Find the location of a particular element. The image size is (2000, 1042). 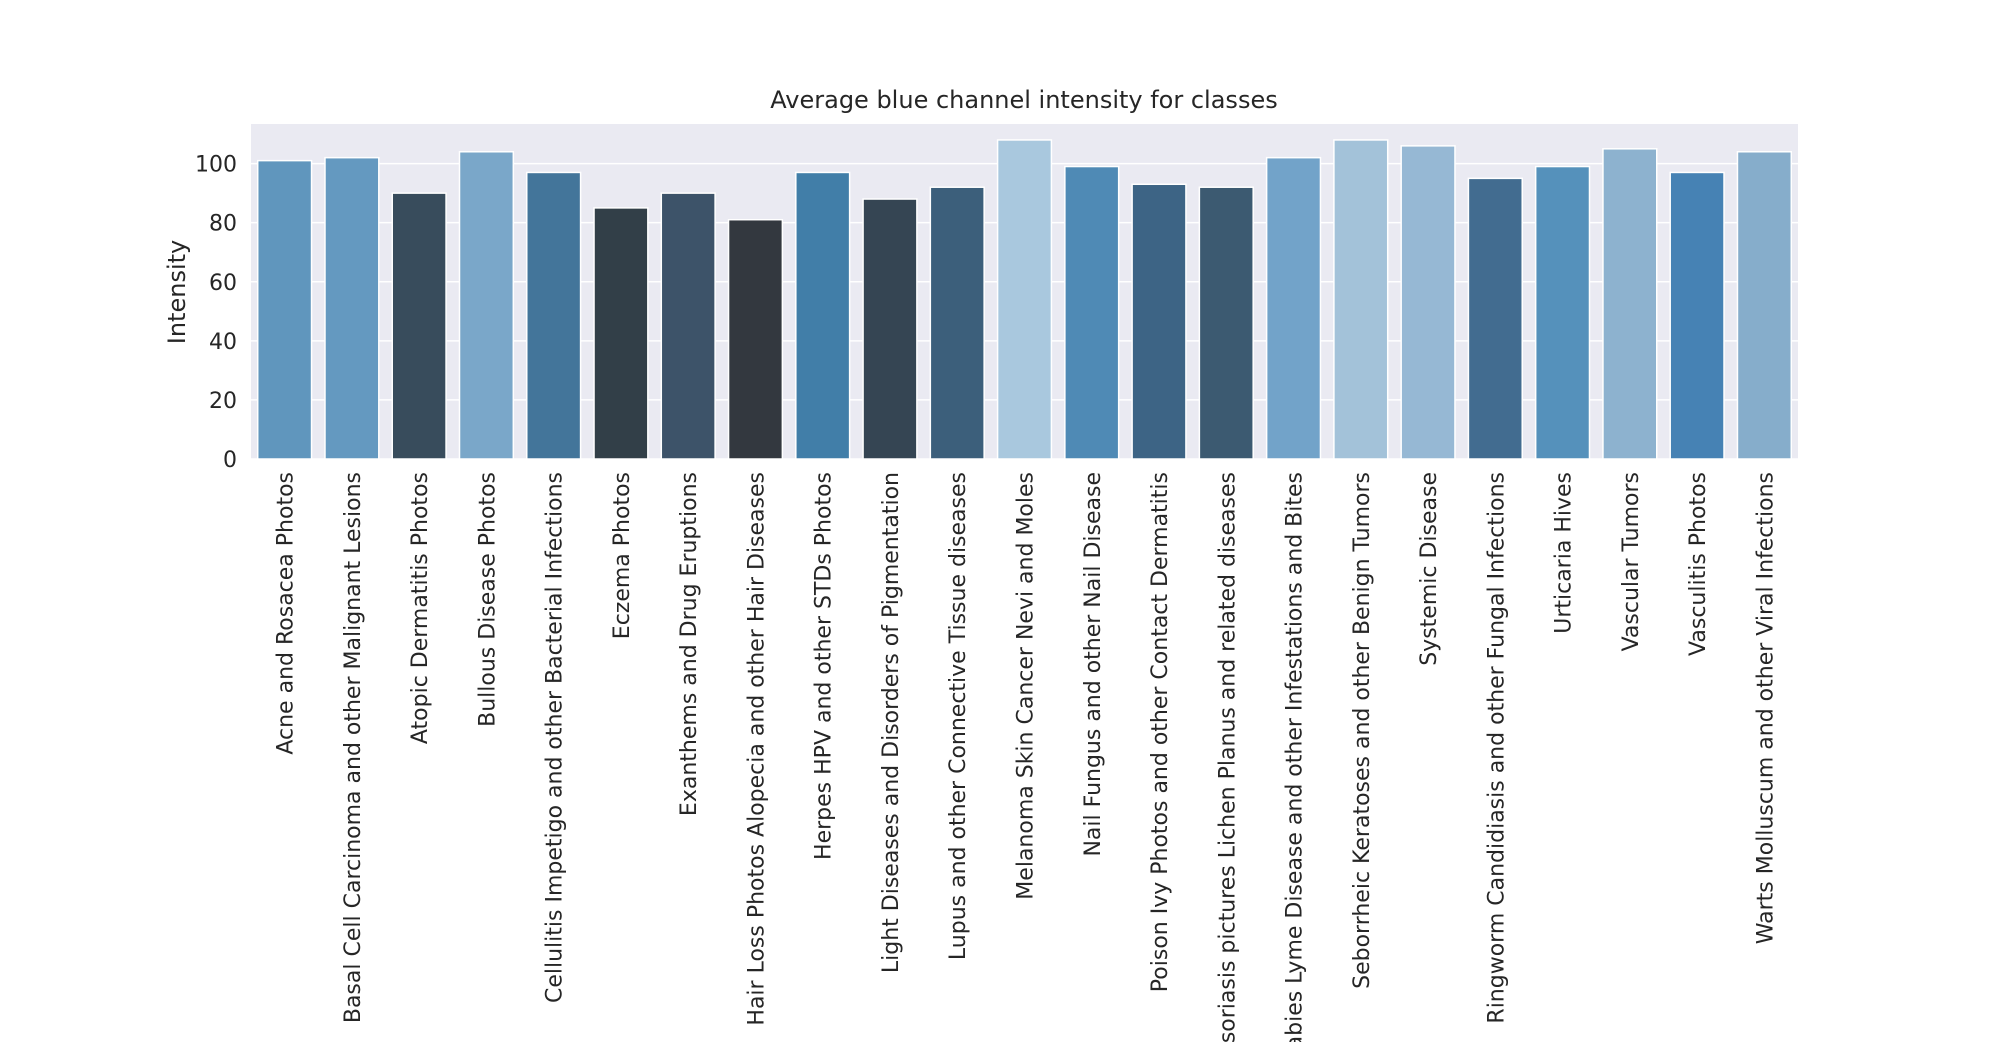

x-tick-label: Vasculitis Photos is located at coordinates (1698, 564).